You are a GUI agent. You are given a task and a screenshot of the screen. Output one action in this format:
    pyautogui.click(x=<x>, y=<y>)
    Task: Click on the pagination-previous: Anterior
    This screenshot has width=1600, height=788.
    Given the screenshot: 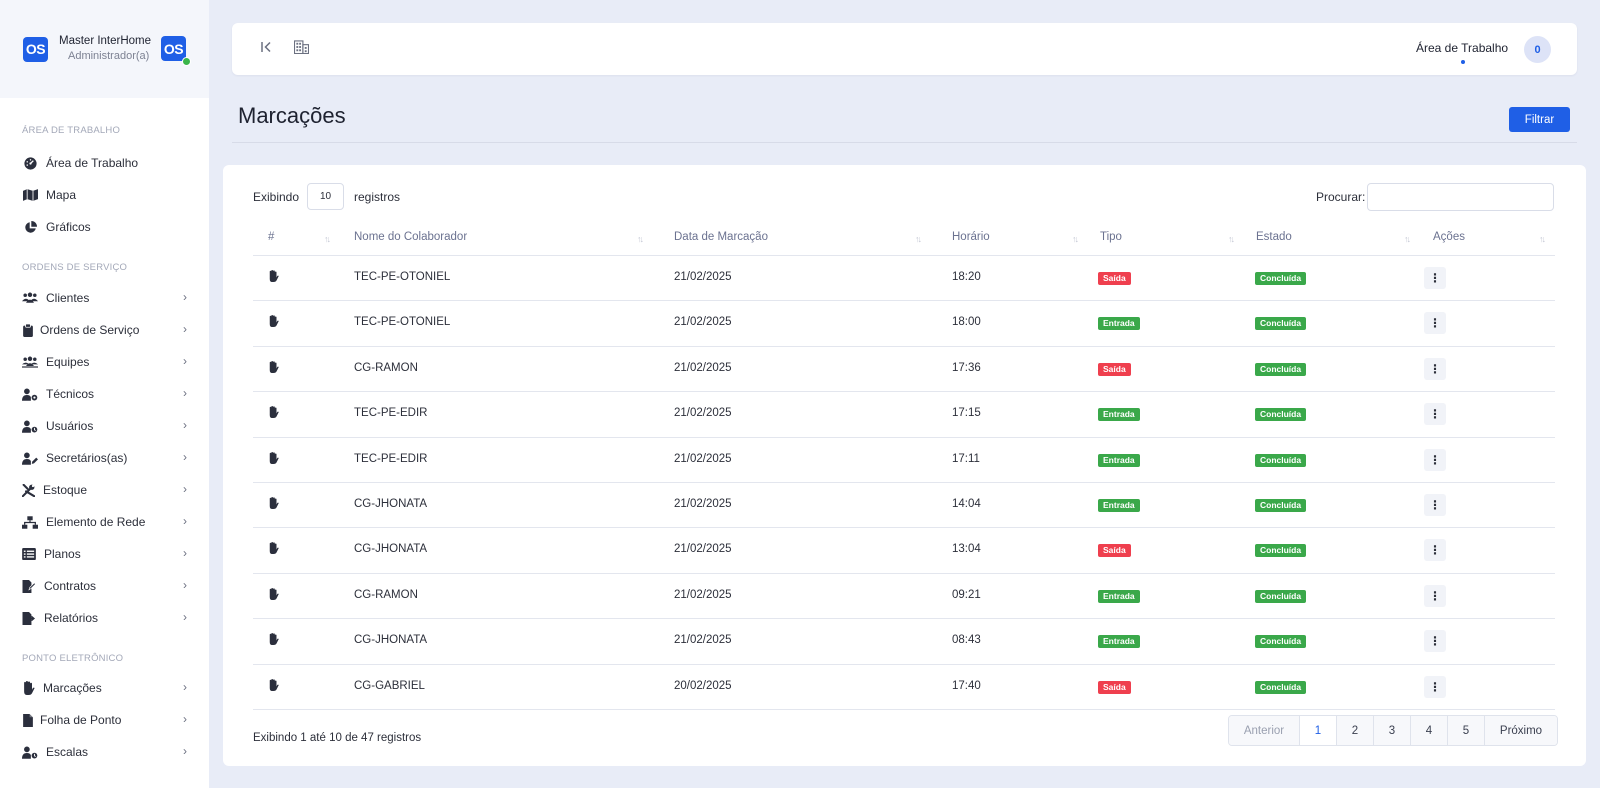 What is the action you would take?
    pyautogui.click(x=1264, y=730)
    